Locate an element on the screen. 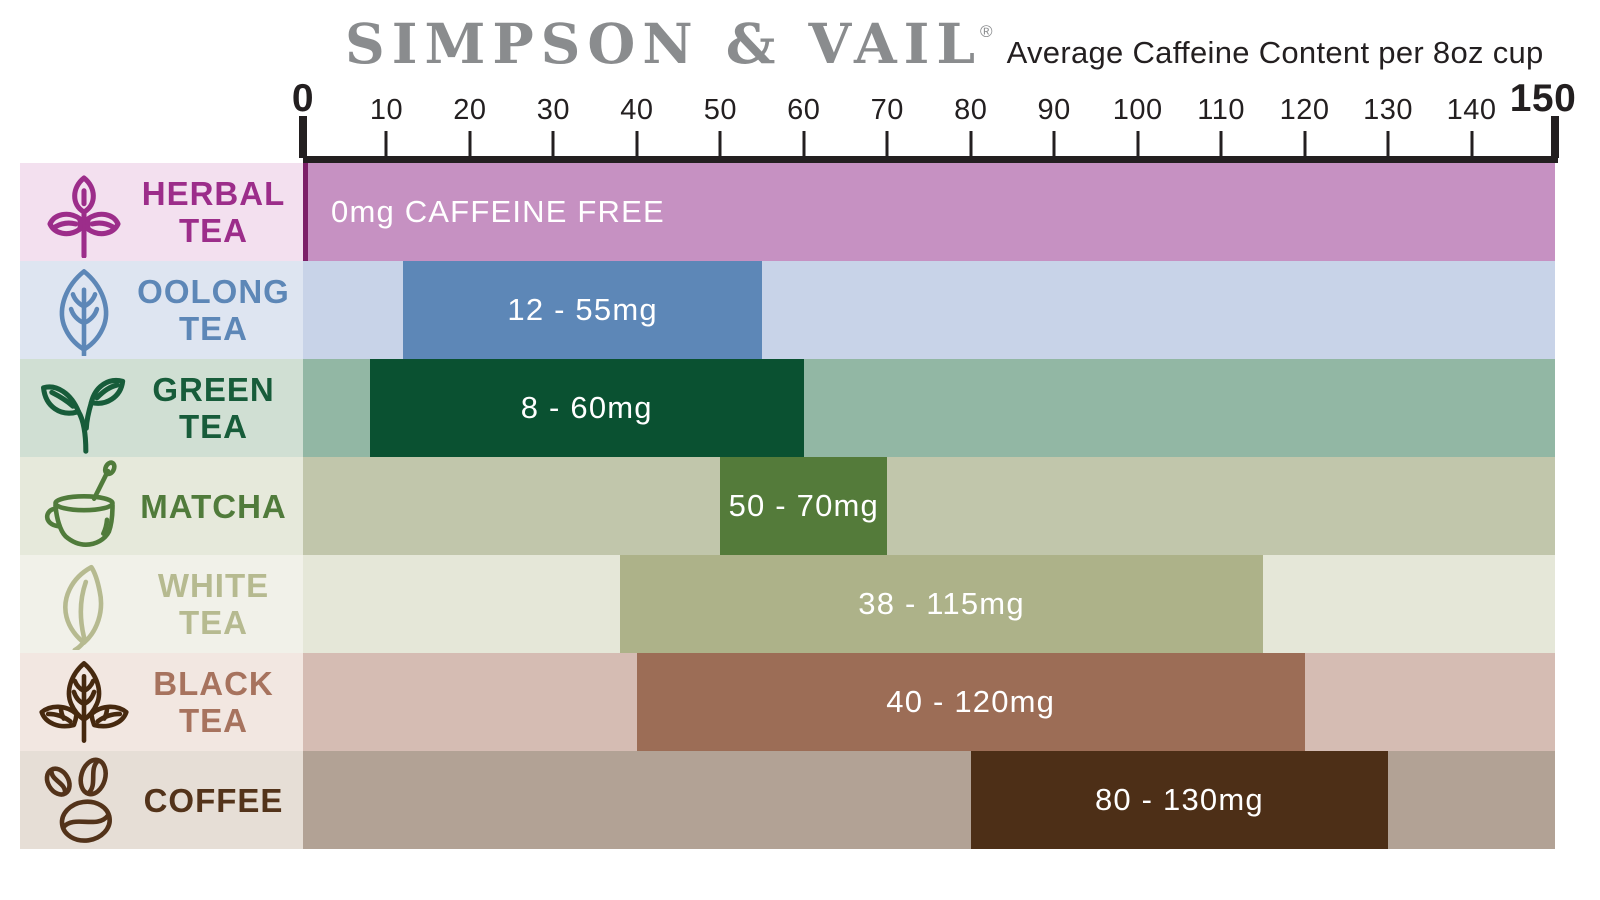 Image resolution: width=1600 pixels, height=900 pixels. black-tea-leaves-icon is located at coordinates (84, 702).